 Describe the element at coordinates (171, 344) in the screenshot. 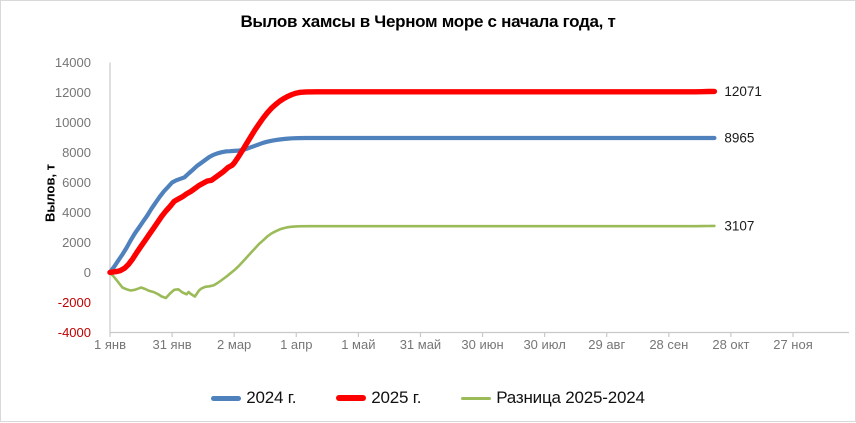

I see `x-tick-label: 31 янв` at that location.